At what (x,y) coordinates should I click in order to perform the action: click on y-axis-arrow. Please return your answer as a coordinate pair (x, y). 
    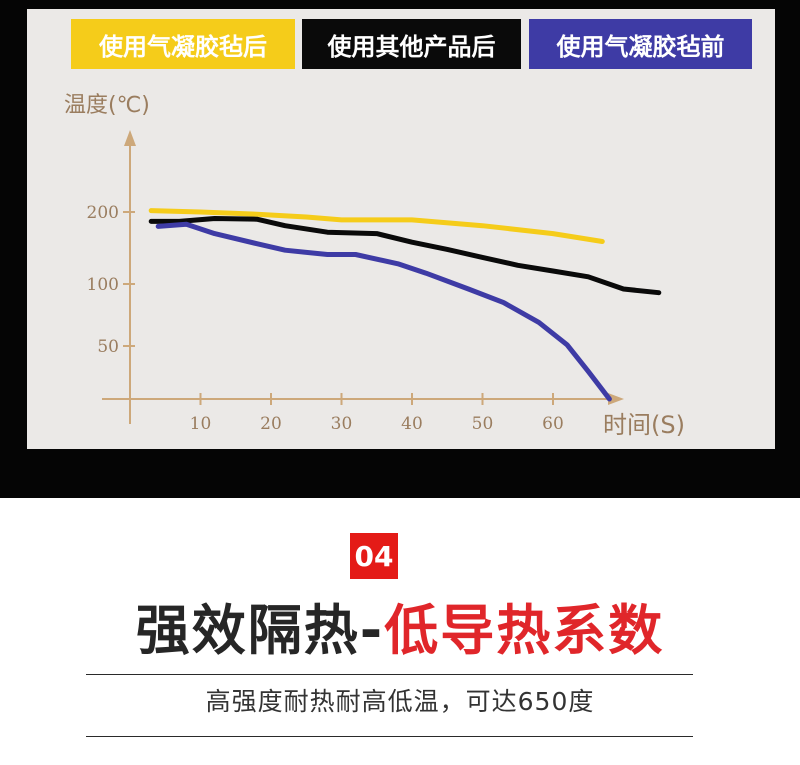
    Looking at the image, I should click on (130, 138).